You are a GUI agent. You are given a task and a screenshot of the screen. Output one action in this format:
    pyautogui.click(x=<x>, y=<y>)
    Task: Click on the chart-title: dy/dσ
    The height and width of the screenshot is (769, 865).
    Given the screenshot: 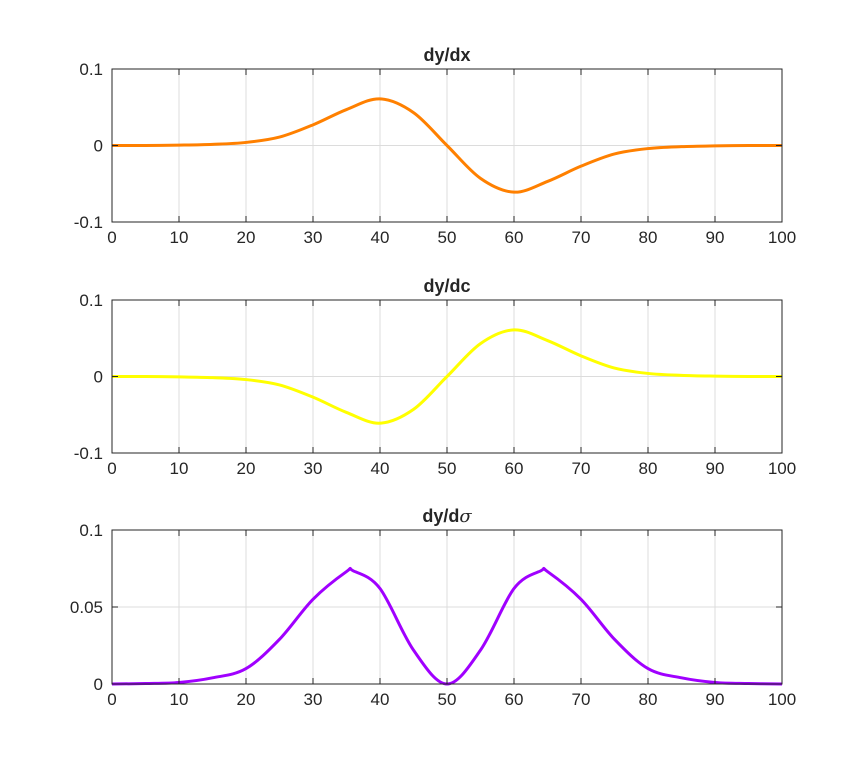 What is the action you would take?
    pyautogui.click(x=447, y=516)
    